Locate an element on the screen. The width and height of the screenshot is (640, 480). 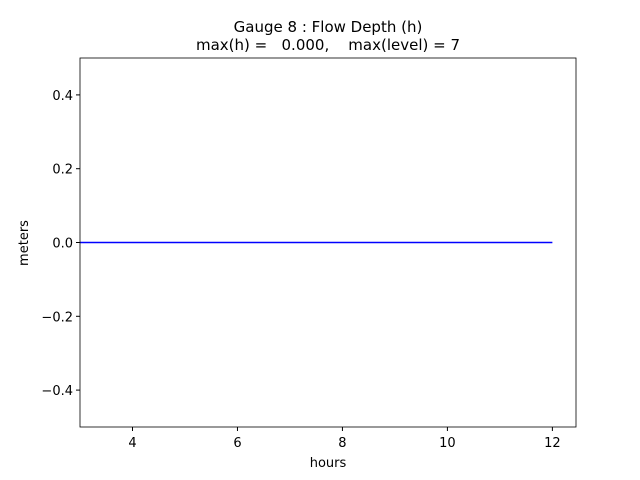
y-tick-label: 0.4 is located at coordinates (62, 96).